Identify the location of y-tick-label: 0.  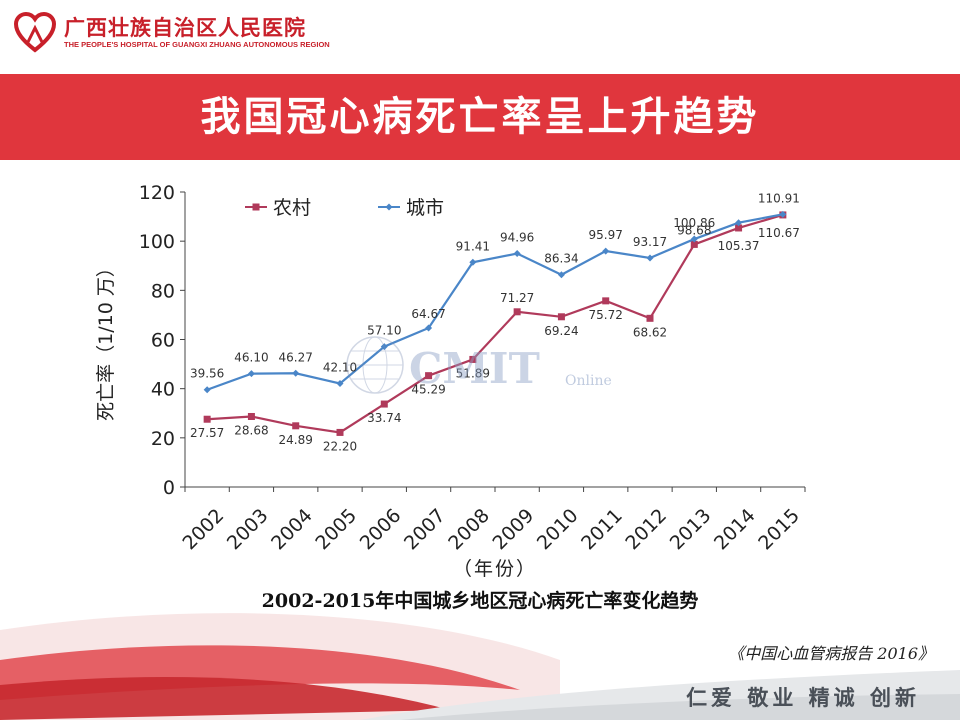
(169, 488).